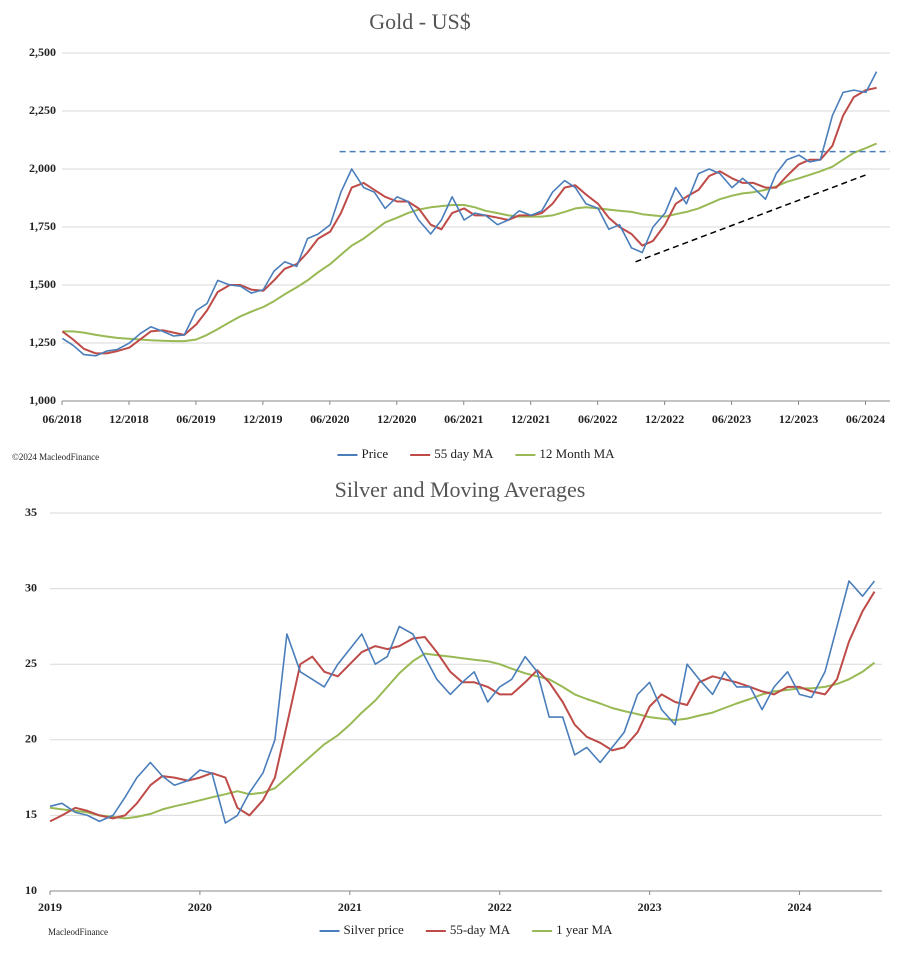 The width and height of the screenshot is (902, 954). What do you see at coordinates (42, 342) in the screenshot?
I see `y-tick-label: 1,250` at bounding box center [42, 342].